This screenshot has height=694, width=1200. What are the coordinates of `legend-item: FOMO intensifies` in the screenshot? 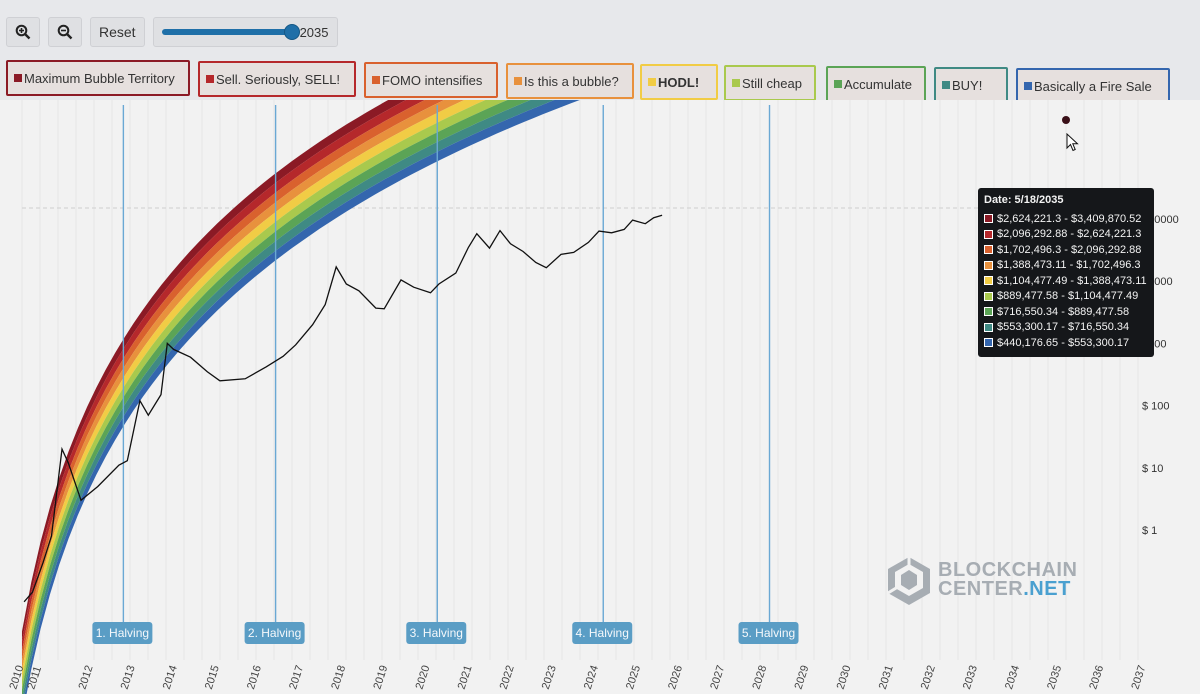 It's located at (431, 80).